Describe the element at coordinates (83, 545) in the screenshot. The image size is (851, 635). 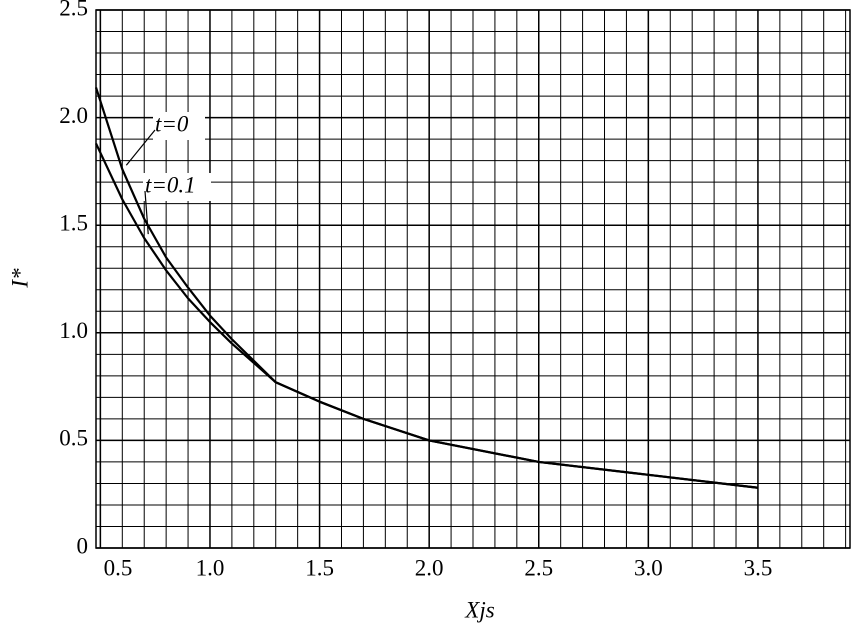
I see `y-tick-label: 0` at that location.